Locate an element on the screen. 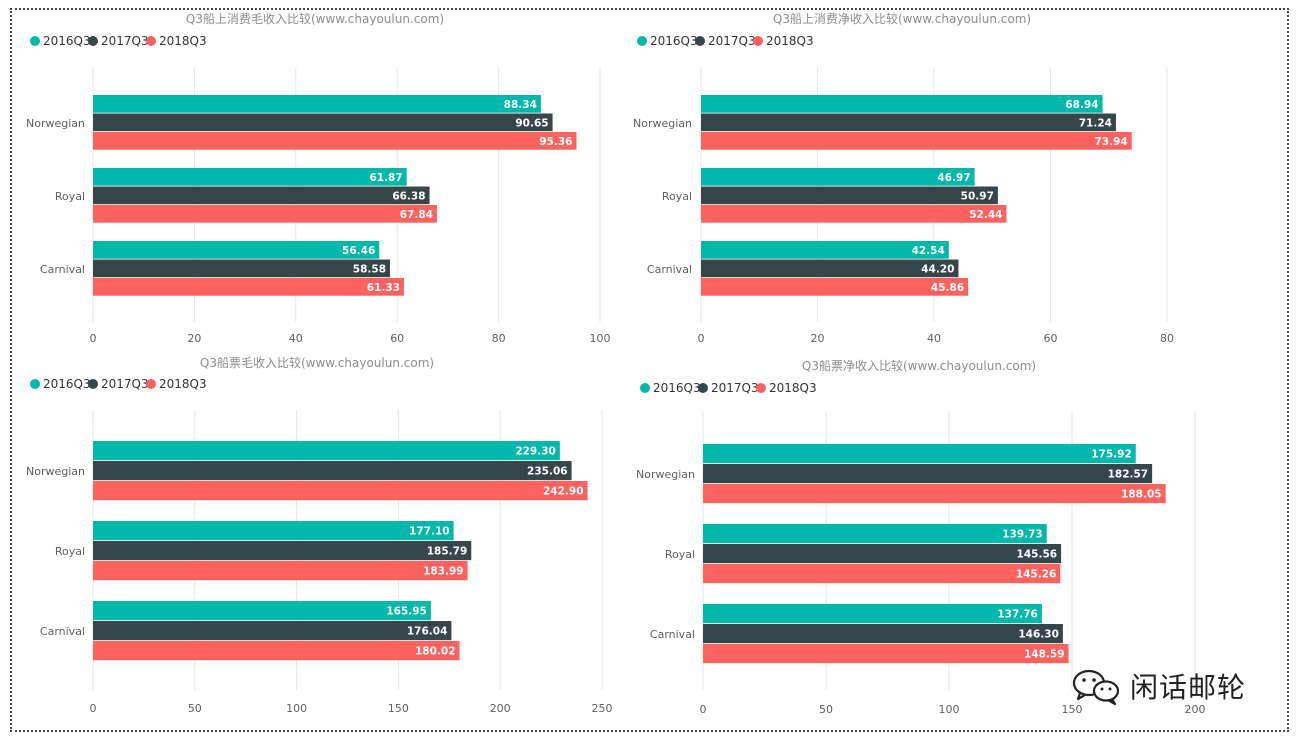  x-tick-label: 200 is located at coordinates (500, 708).